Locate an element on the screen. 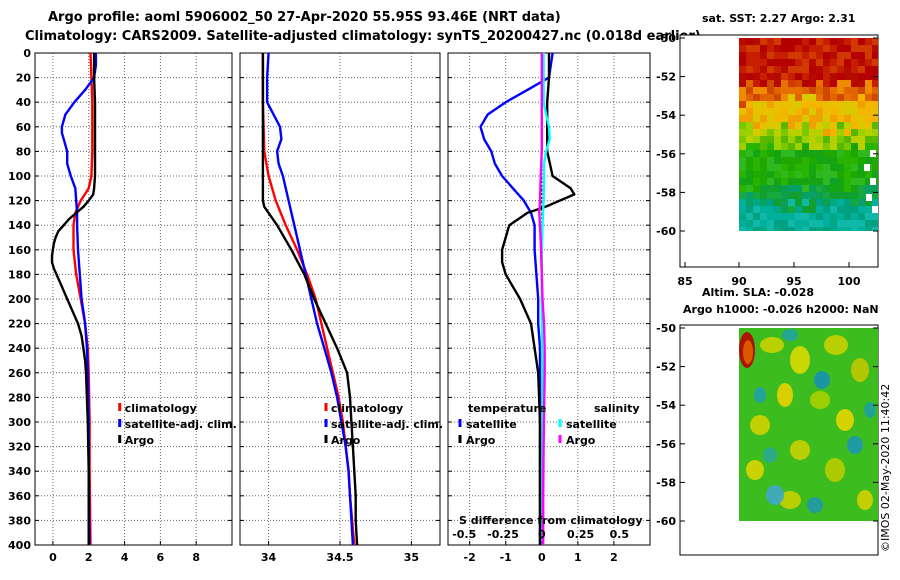 The width and height of the screenshot is (900, 580). series-satellite is located at coordinates (310, 299).